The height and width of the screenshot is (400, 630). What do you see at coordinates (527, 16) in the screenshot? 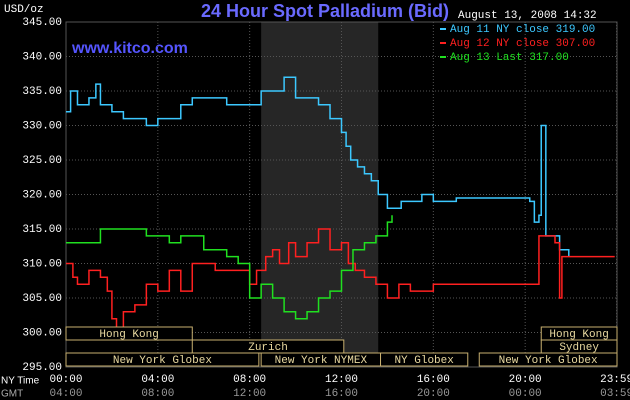
I see `timestamp: August 13, 2008 14:32` at bounding box center [527, 16].